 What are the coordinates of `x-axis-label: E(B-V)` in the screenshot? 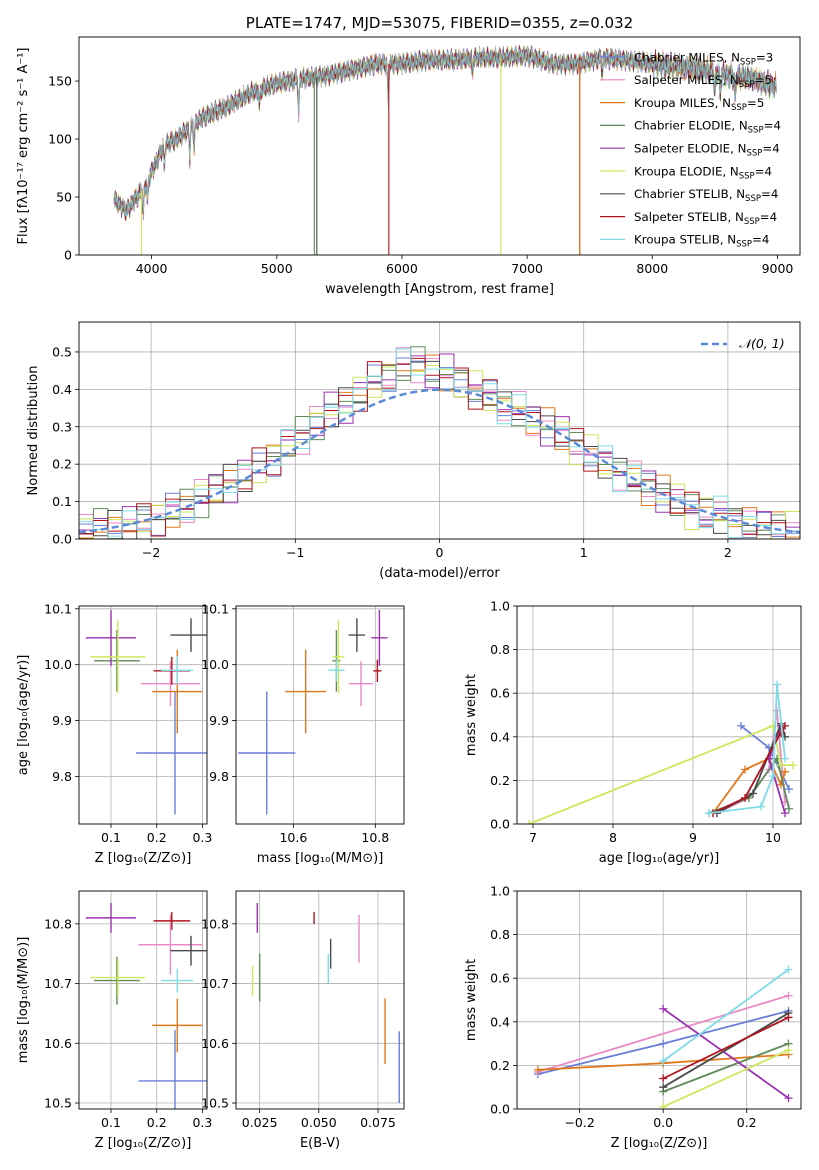 It's located at (320, 1143).